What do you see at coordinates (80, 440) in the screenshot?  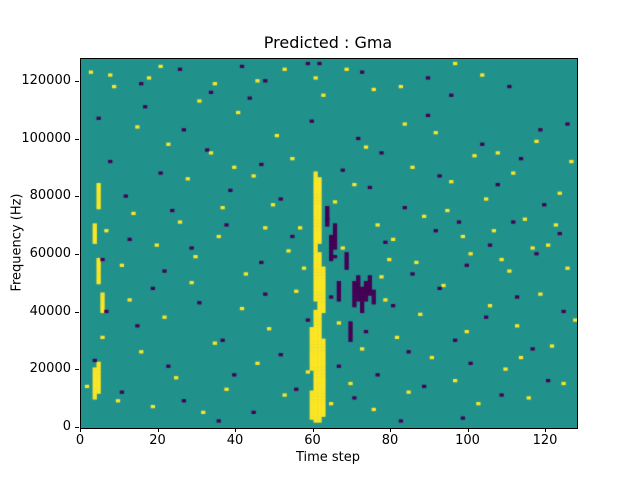 I see `x-tick-label: 0` at bounding box center [80, 440].